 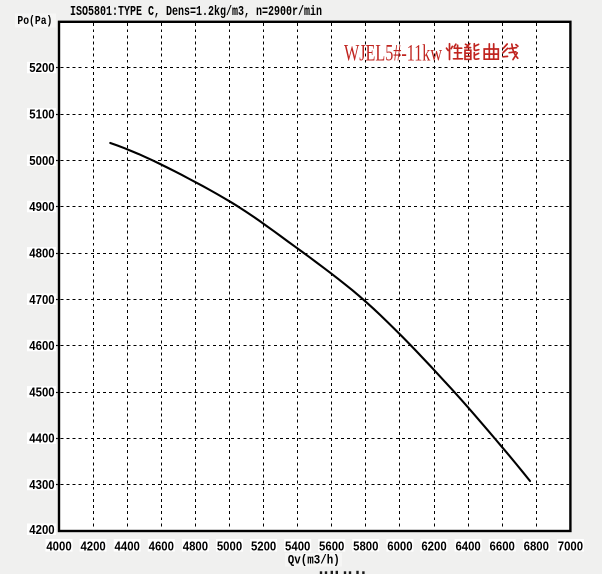 I want to click on svg-text: 4300, so click(x=41, y=484).